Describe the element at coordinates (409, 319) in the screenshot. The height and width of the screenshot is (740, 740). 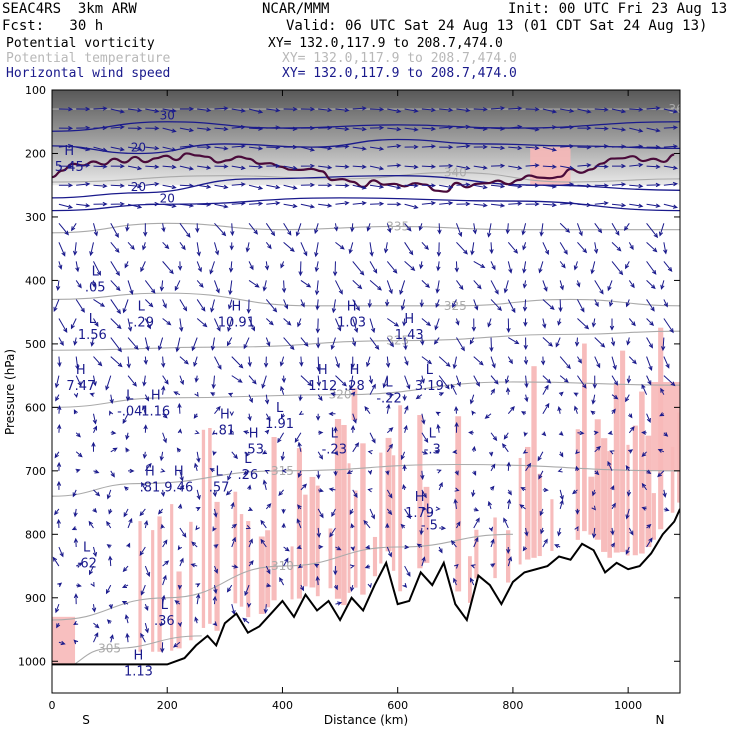
I see `extremum-marker: H` at that location.